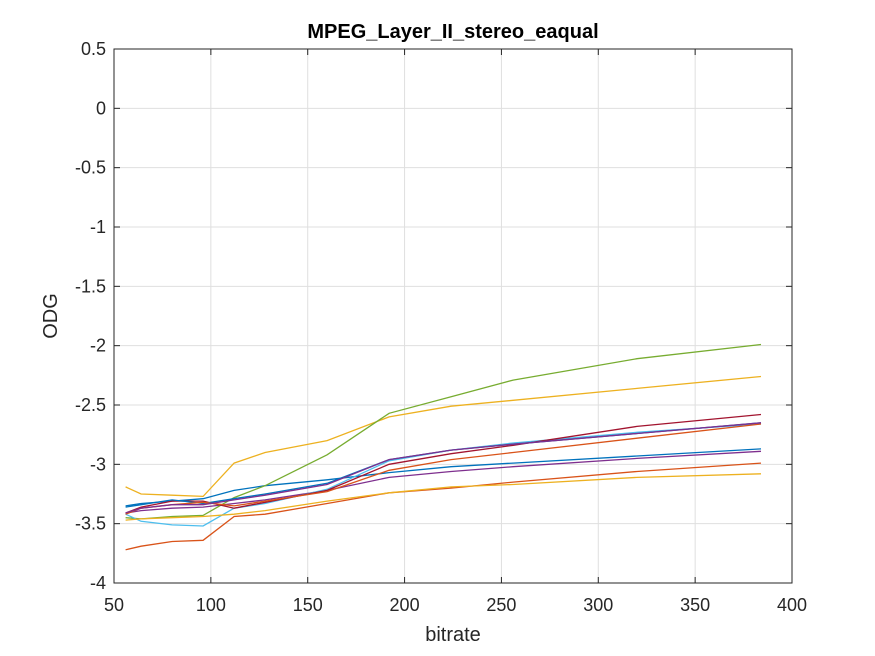  I want to click on y-axis-label: ODG, so click(51, 316).